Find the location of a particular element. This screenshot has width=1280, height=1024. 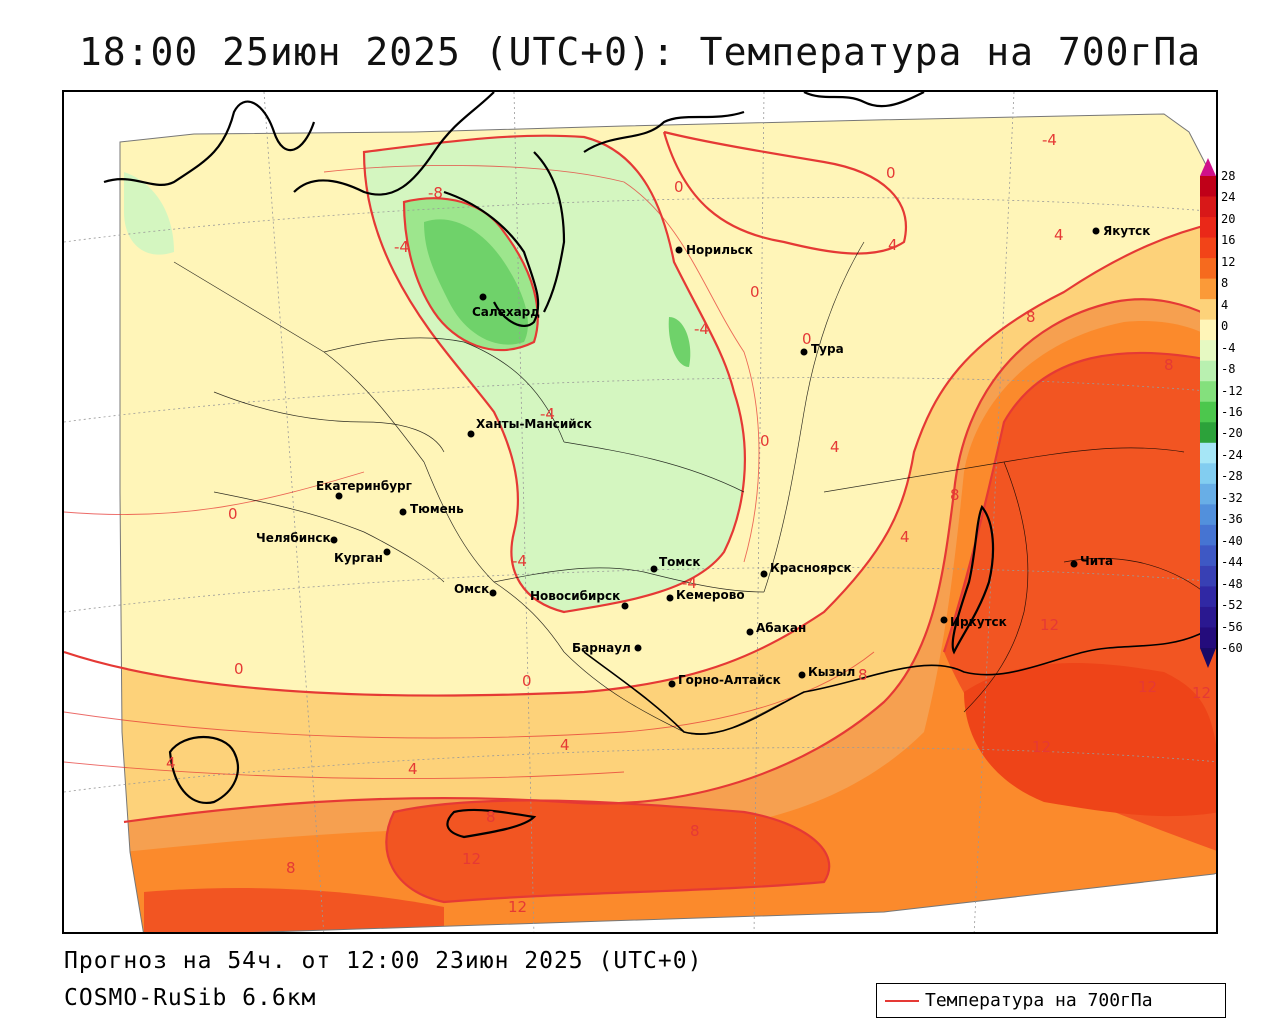

city-label: Челябинск is located at coordinates (293, 538).